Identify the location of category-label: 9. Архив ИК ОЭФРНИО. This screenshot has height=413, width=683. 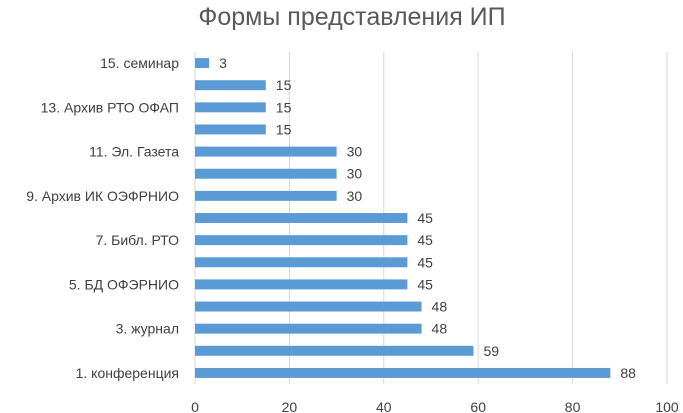
(102, 196).